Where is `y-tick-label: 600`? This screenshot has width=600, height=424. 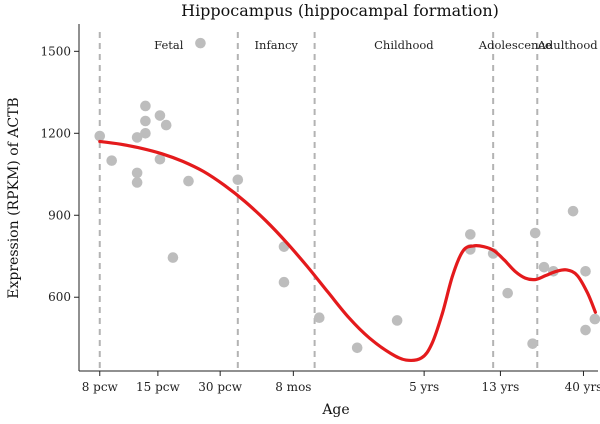 y-tick-label: 600 is located at coordinates (59, 297).